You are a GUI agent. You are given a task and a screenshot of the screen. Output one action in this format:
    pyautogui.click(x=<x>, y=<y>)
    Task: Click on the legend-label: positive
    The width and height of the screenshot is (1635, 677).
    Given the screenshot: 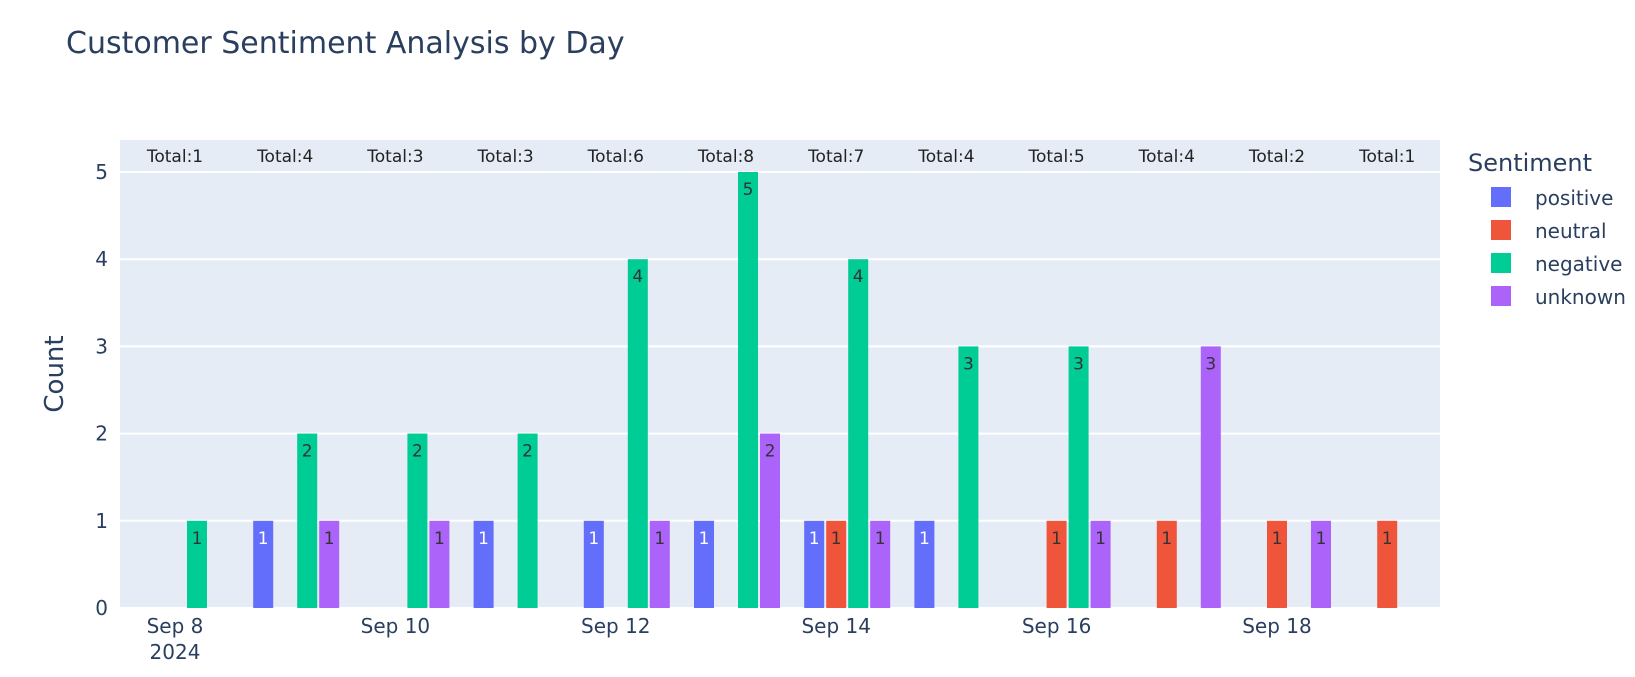 What is the action you would take?
    pyautogui.click(x=1574, y=198)
    